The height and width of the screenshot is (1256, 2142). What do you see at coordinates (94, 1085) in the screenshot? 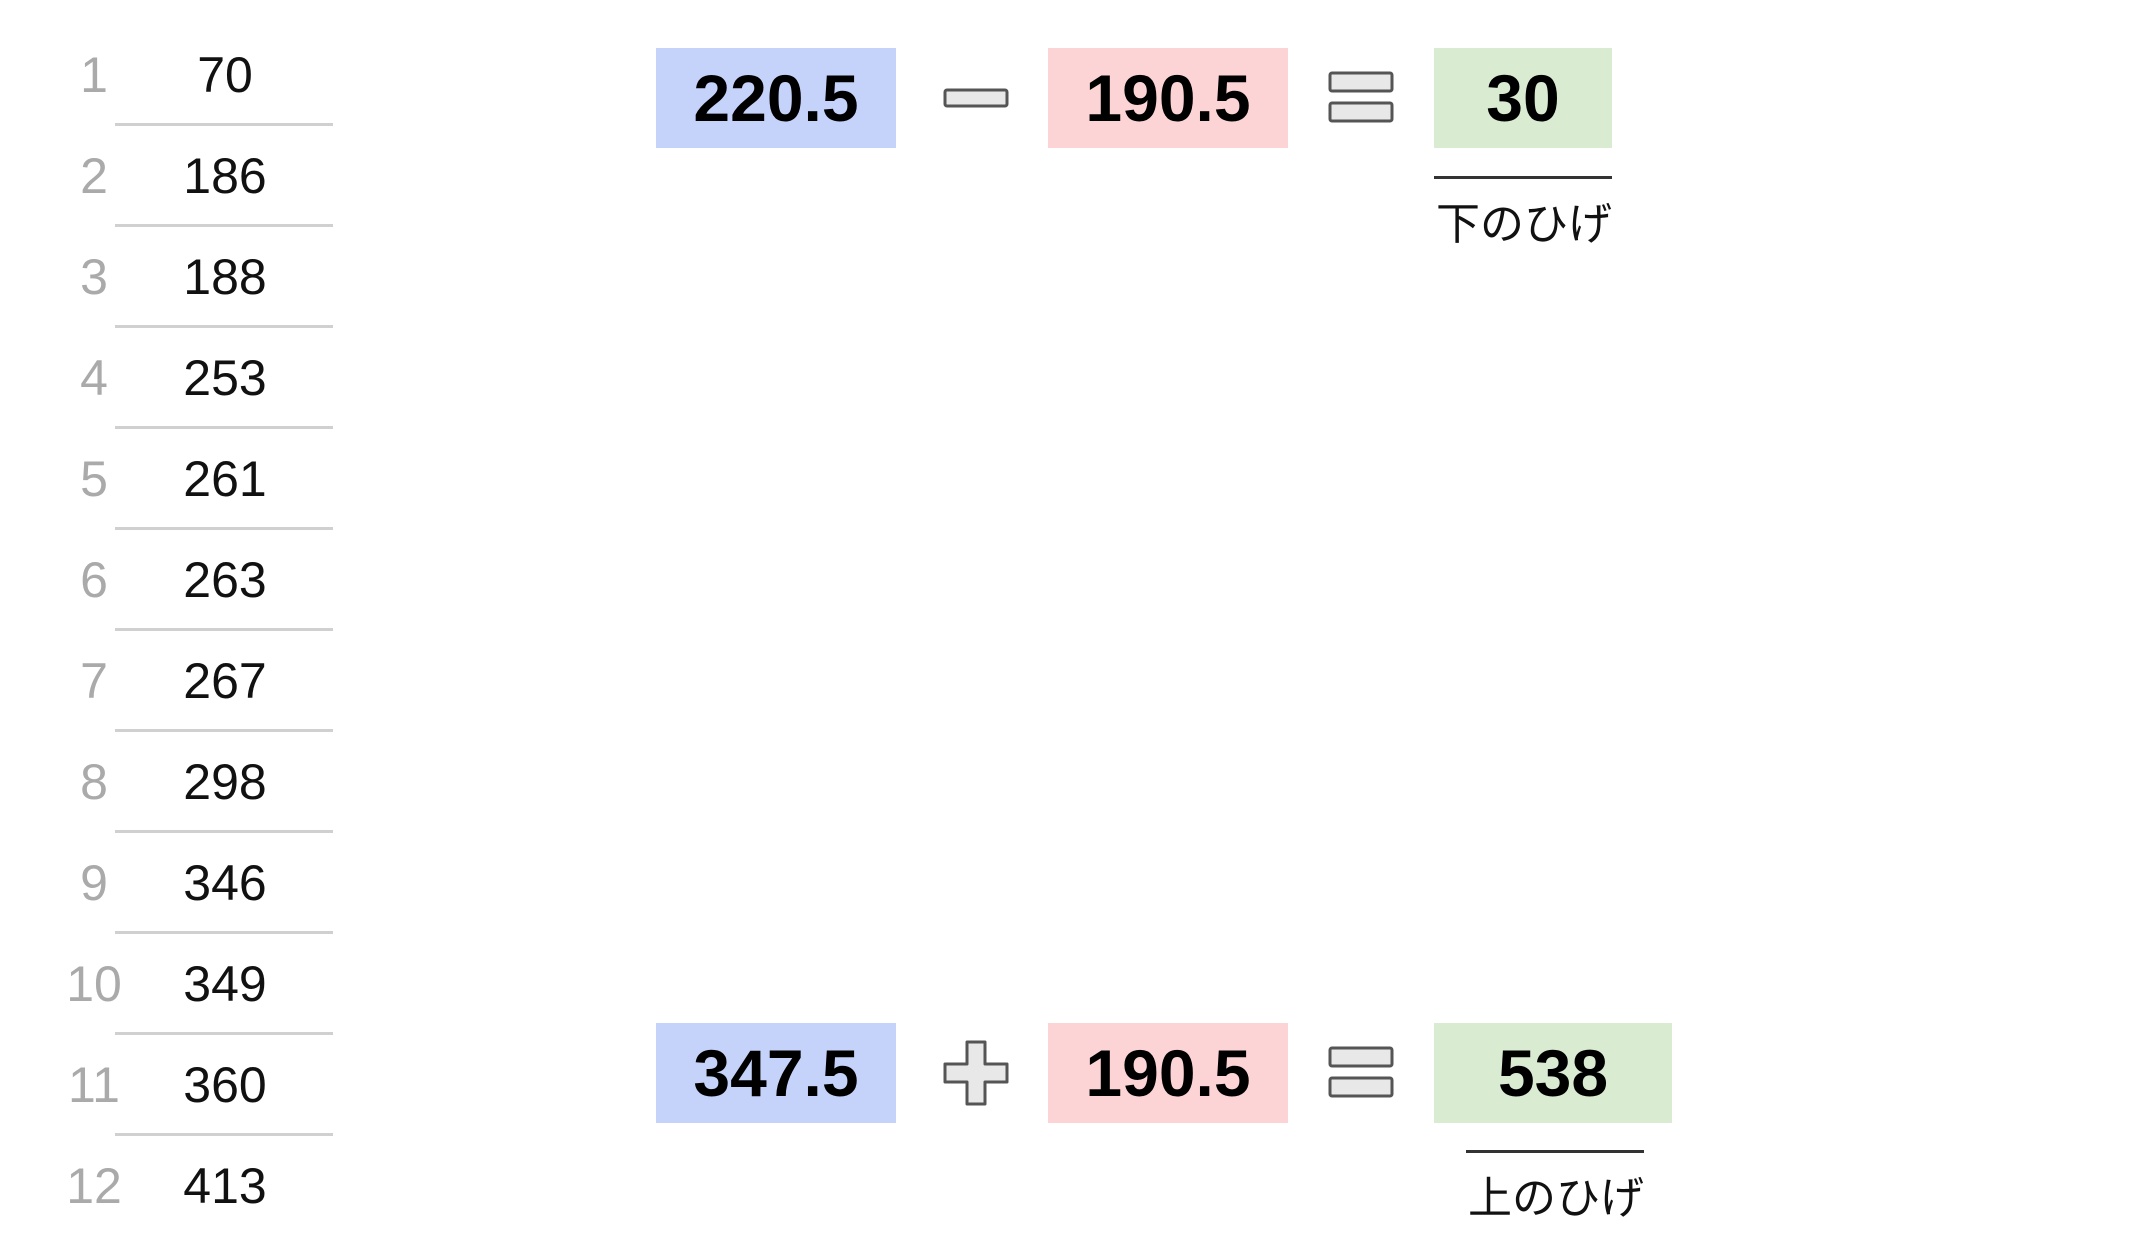
I see `row-number: 11` at bounding box center [94, 1085].